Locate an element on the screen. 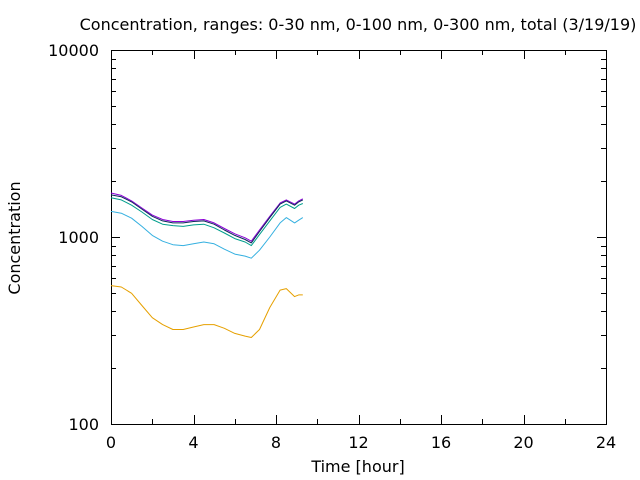  x-tick-label: 24 is located at coordinates (606, 442).